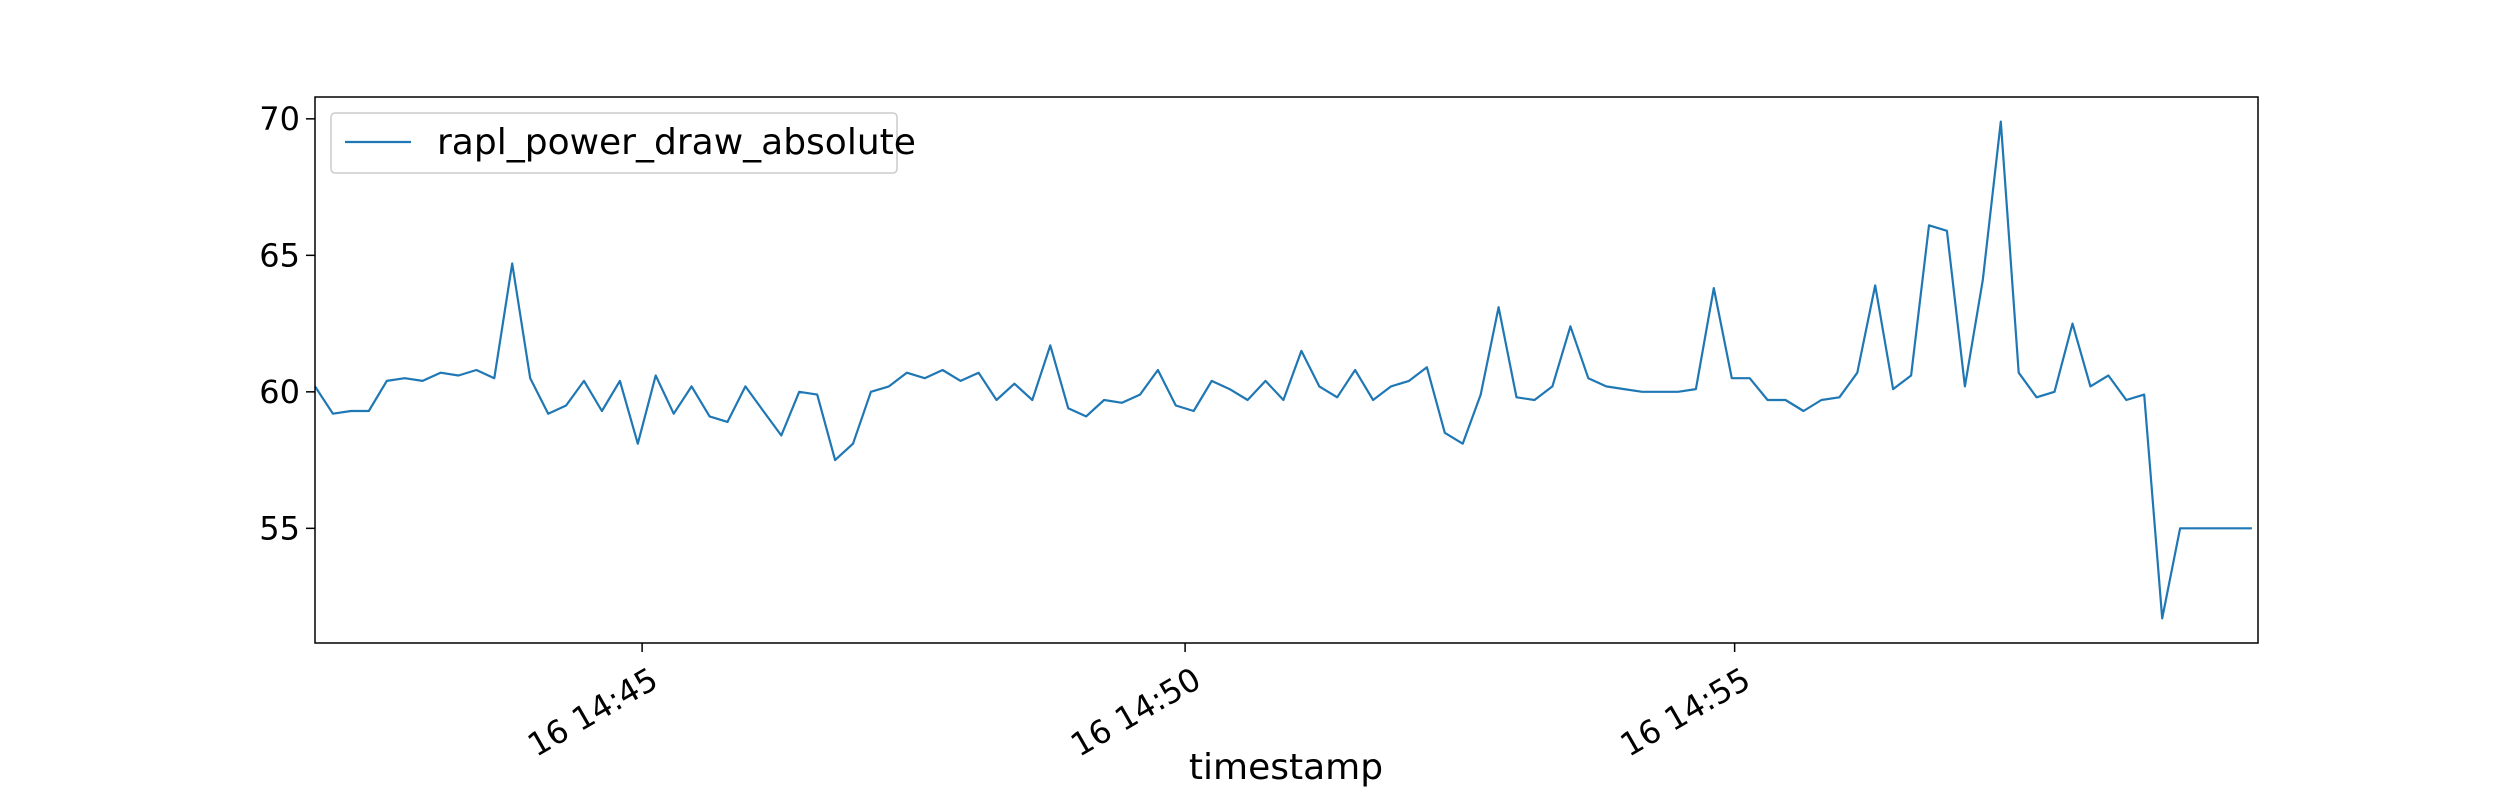  I want to click on y-tick-label: 70, so click(279, 119).